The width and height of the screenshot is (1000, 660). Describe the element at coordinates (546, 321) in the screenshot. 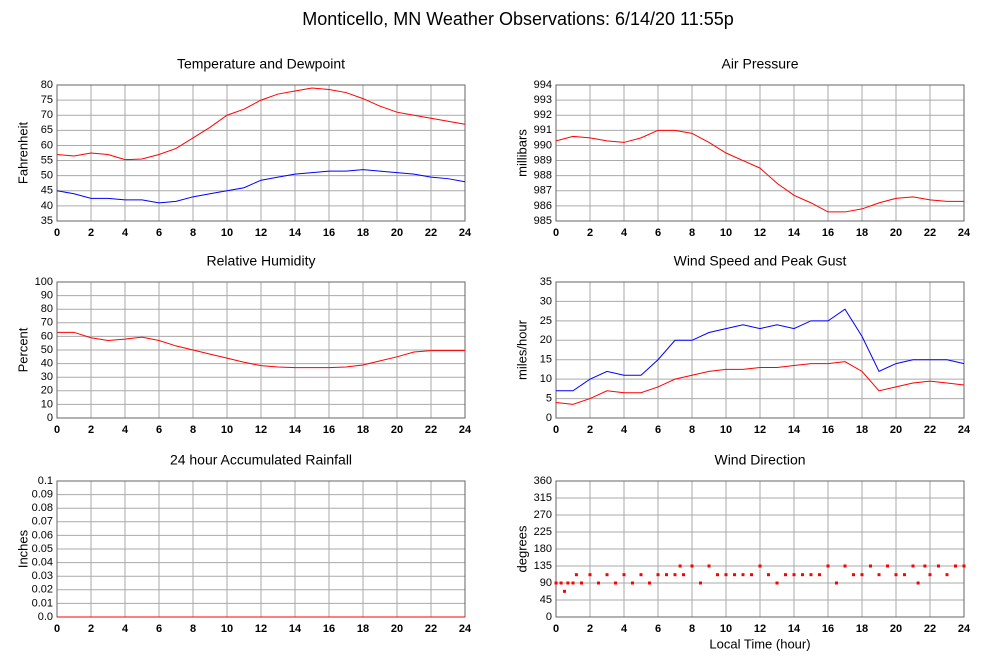

I see `y-tick-label: 25` at that location.